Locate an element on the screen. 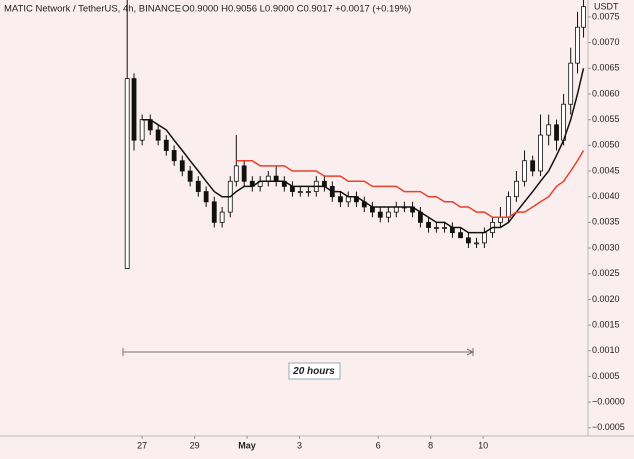 Image resolution: width=634 pixels, height=459 pixels. y-tick-label: 0.0010 is located at coordinates (606, 350).